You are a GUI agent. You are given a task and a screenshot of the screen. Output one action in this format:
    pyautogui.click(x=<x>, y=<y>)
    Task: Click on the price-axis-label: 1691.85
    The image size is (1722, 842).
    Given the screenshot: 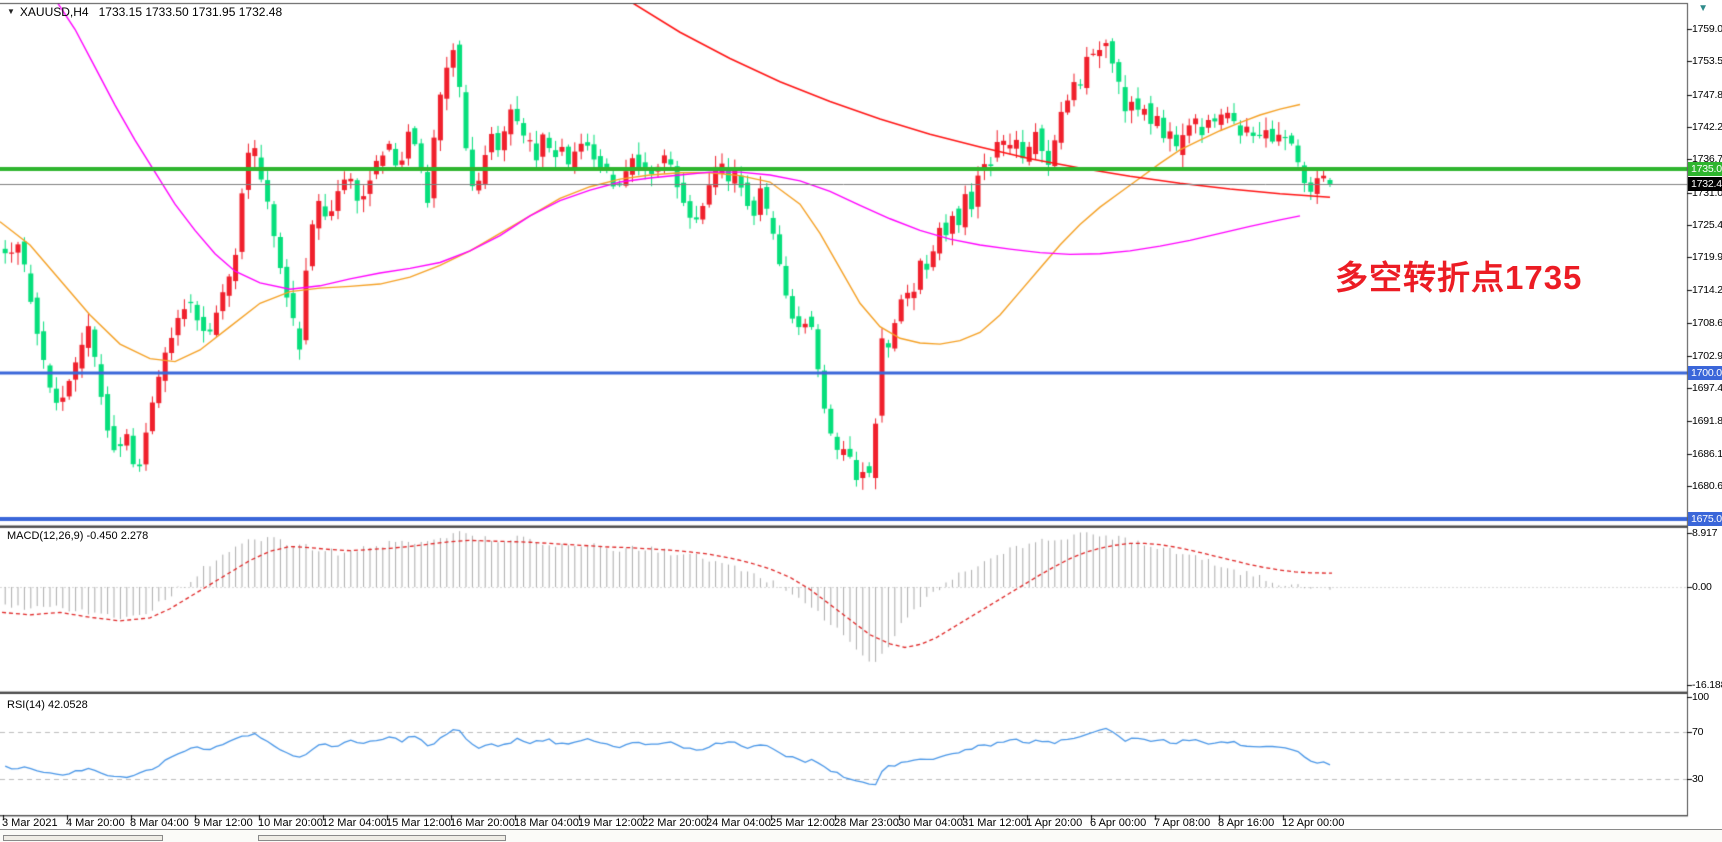 What is the action you would take?
    pyautogui.click(x=1707, y=421)
    